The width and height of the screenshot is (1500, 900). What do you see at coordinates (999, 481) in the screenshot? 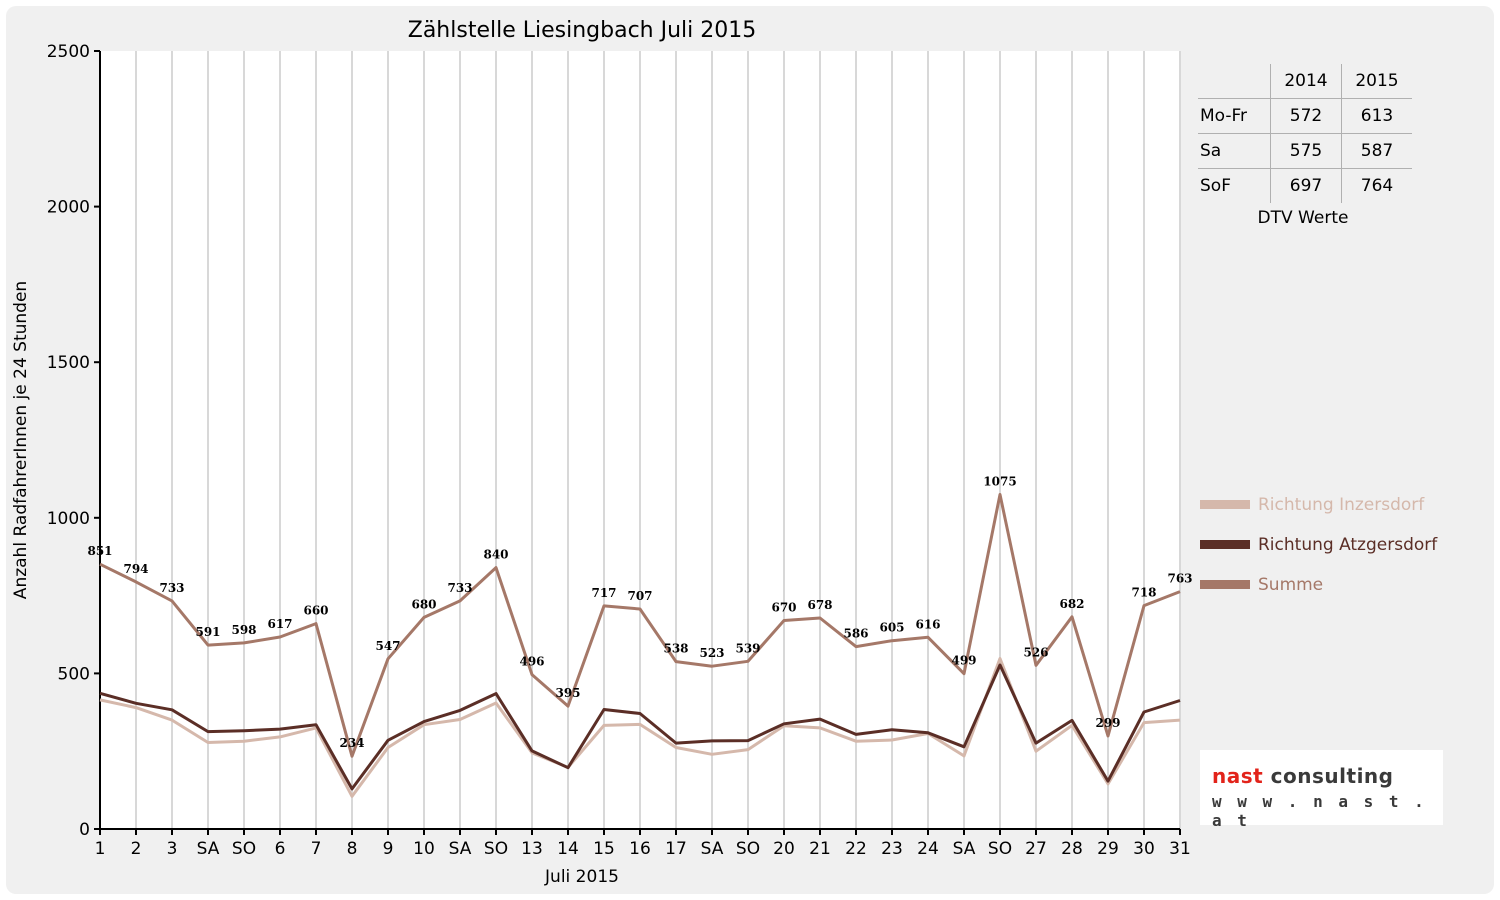
I see `data-label: 1075` at bounding box center [999, 481].